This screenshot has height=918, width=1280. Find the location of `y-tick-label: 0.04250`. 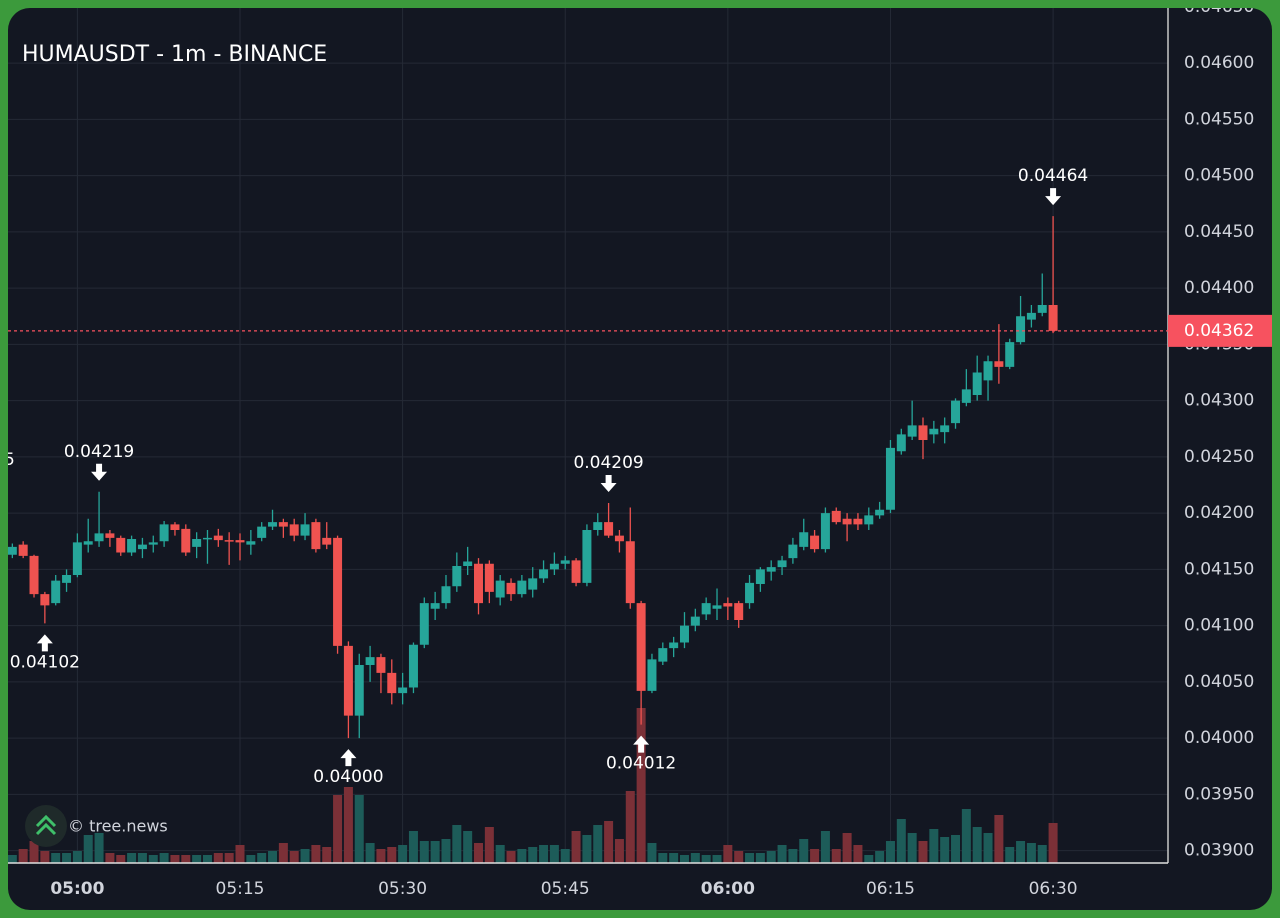

y-tick-label: 0.04250 is located at coordinates (1219, 457).